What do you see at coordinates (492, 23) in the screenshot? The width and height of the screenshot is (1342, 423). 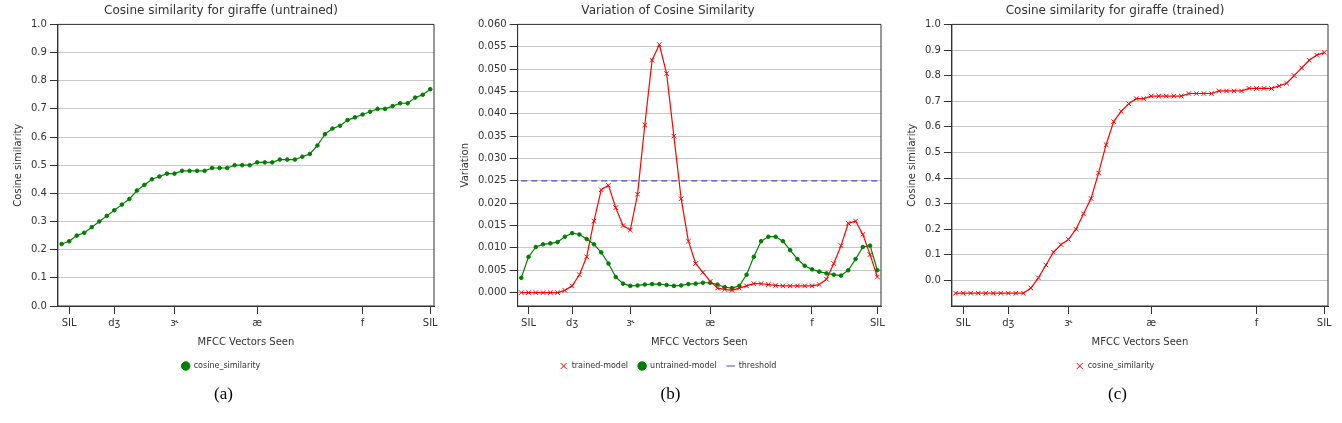 I see `y-tick-label: 0.060` at bounding box center [492, 23].